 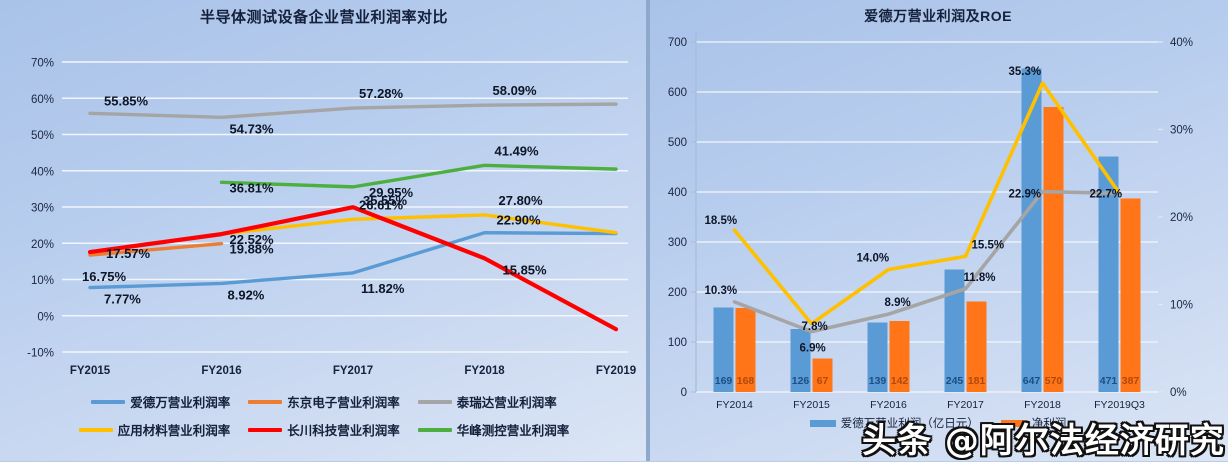 I want to click on bar-value-label: 471, so click(x=1109, y=381).